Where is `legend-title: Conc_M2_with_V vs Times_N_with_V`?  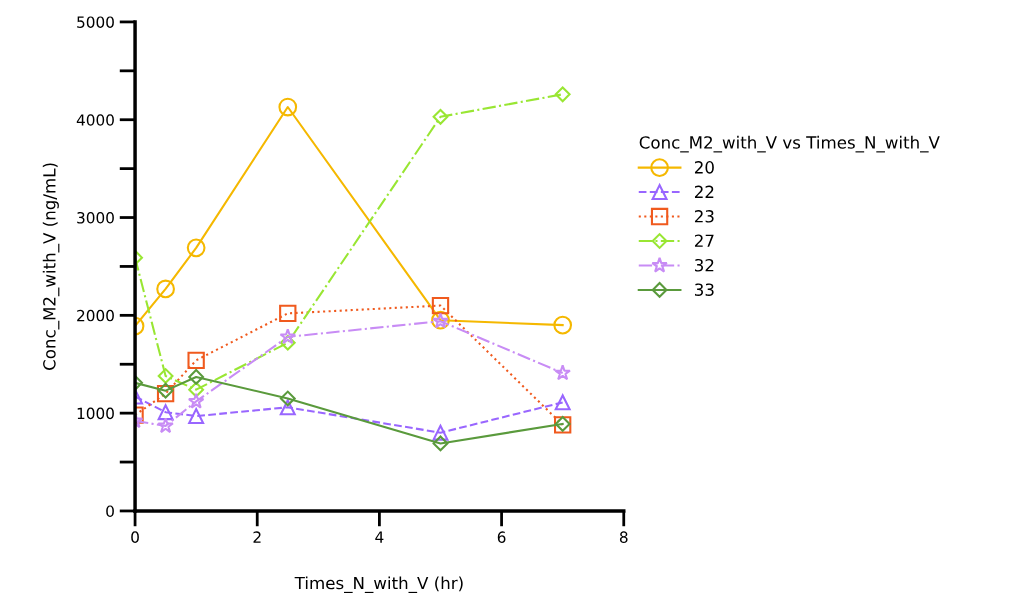 legend-title: Conc_M2_with_V vs Times_N_with_V is located at coordinates (789, 144).